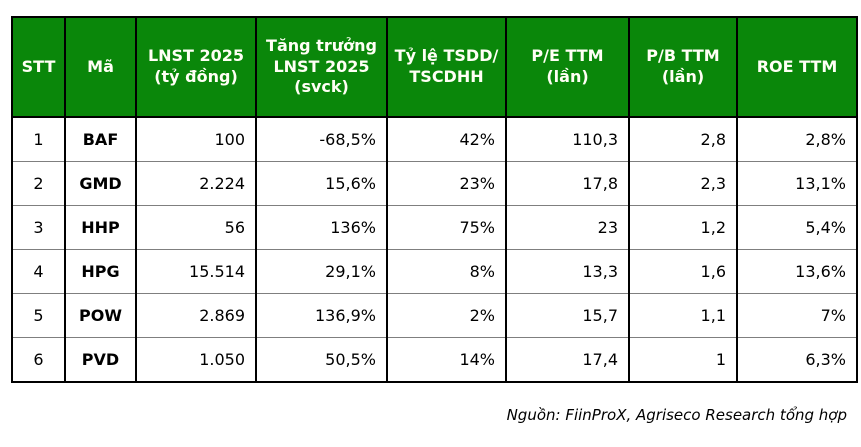 This screenshot has width=861, height=447. I want to click on ticker-cell: HPG, so click(100, 271).